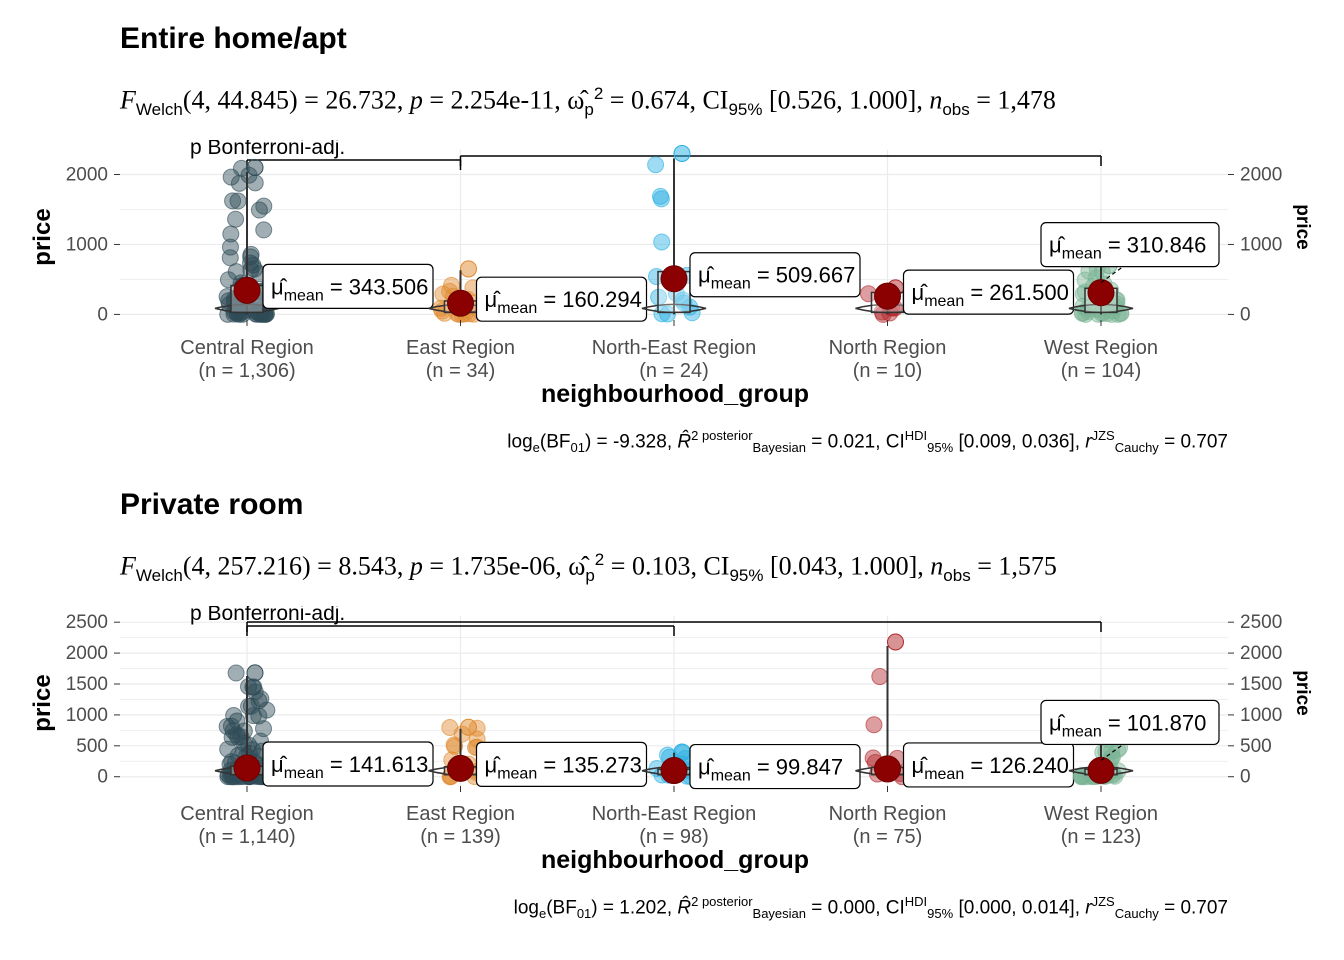 The width and height of the screenshot is (1344, 960). What do you see at coordinates (212, 504) in the screenshot?
I see `chart-title: Private room` at bounding box center [212, 504].